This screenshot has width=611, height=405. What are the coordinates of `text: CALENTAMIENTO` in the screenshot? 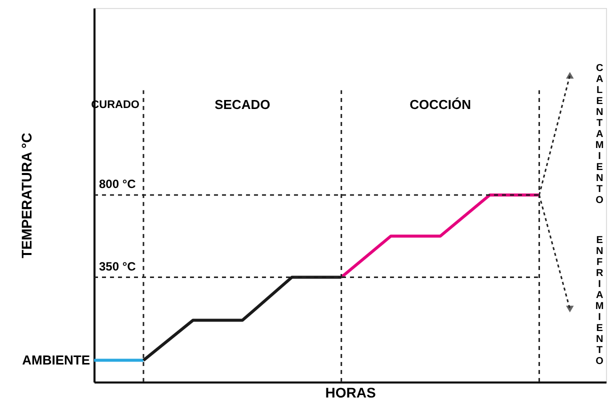 It's located at (599, 134).